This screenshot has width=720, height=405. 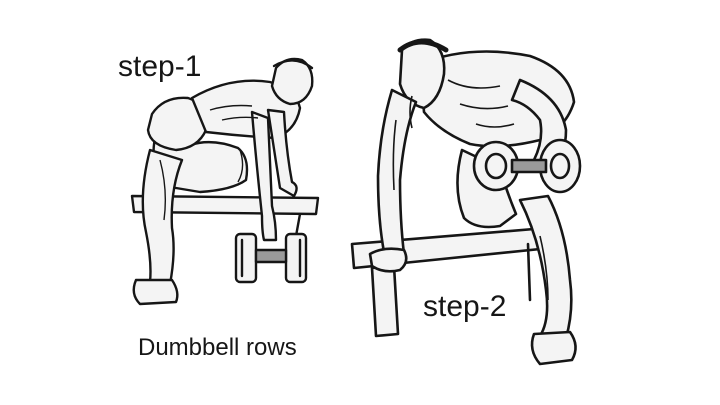 I want to click on step-2-label: step-2, so click(x=465, y=306).